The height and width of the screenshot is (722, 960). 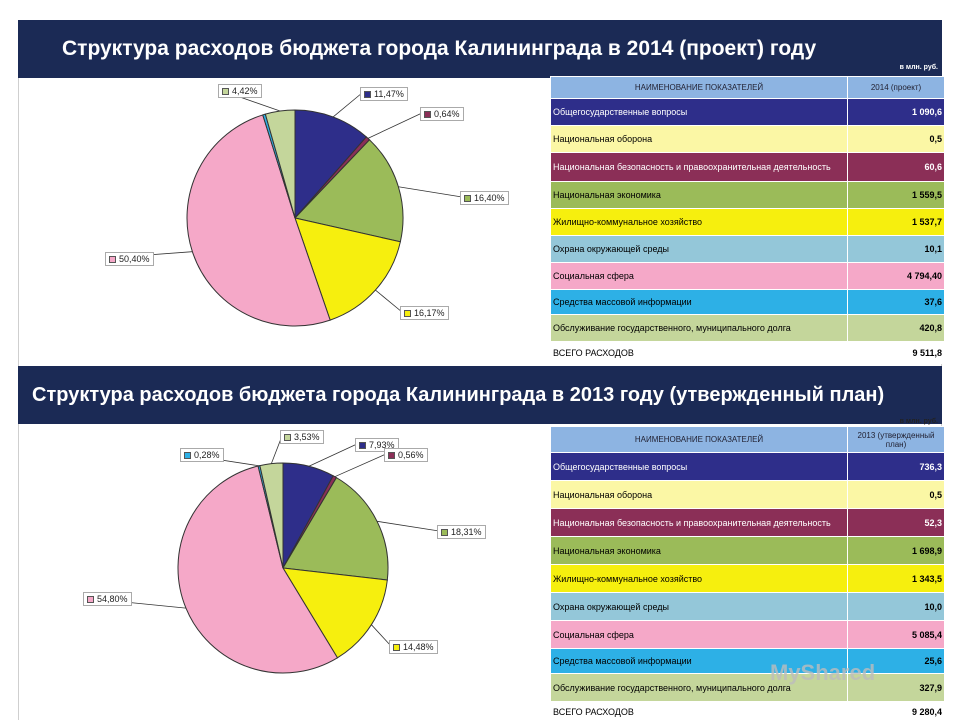 What do you see at coordinates (207, 455) in the screenshot?
I see `data-label-text: 0,28%` at bounding box center [207, 455].